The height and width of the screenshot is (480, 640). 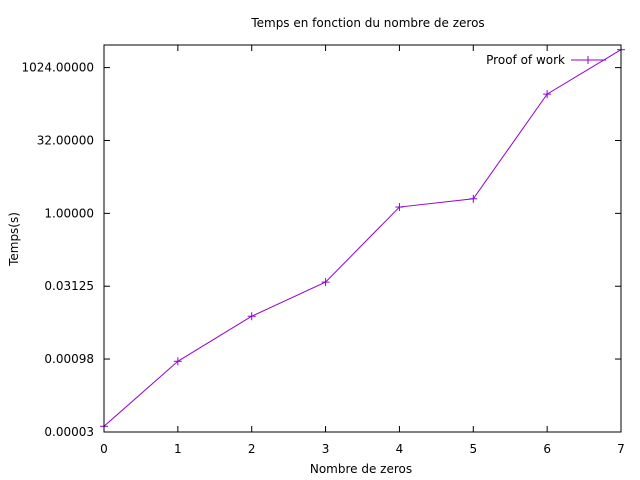 I want to click on y-axis-label: Temps(s), so click(x=14, y=239).